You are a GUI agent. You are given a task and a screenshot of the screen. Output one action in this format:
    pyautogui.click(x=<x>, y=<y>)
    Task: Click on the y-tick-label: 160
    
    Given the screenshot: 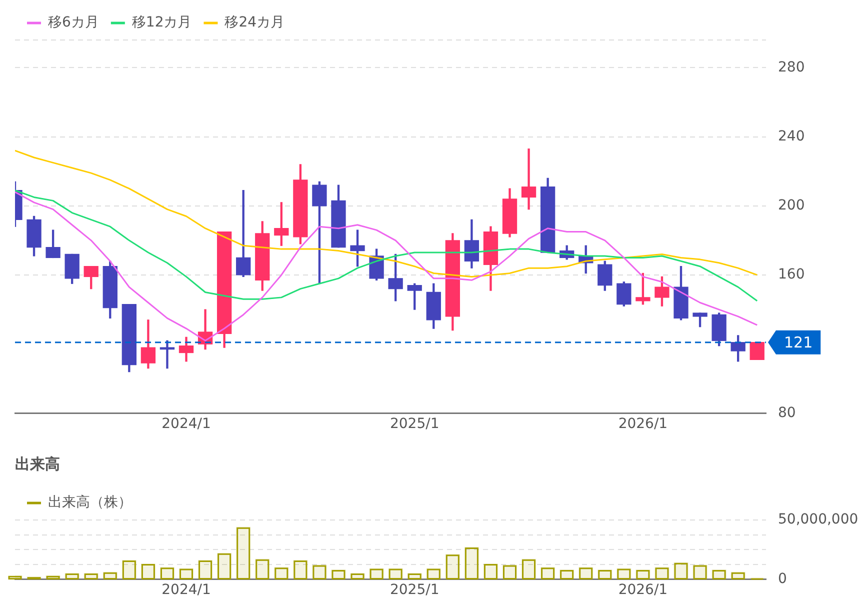 What is the action you would take?
    pyautogui.click(x=791, y=274)
    